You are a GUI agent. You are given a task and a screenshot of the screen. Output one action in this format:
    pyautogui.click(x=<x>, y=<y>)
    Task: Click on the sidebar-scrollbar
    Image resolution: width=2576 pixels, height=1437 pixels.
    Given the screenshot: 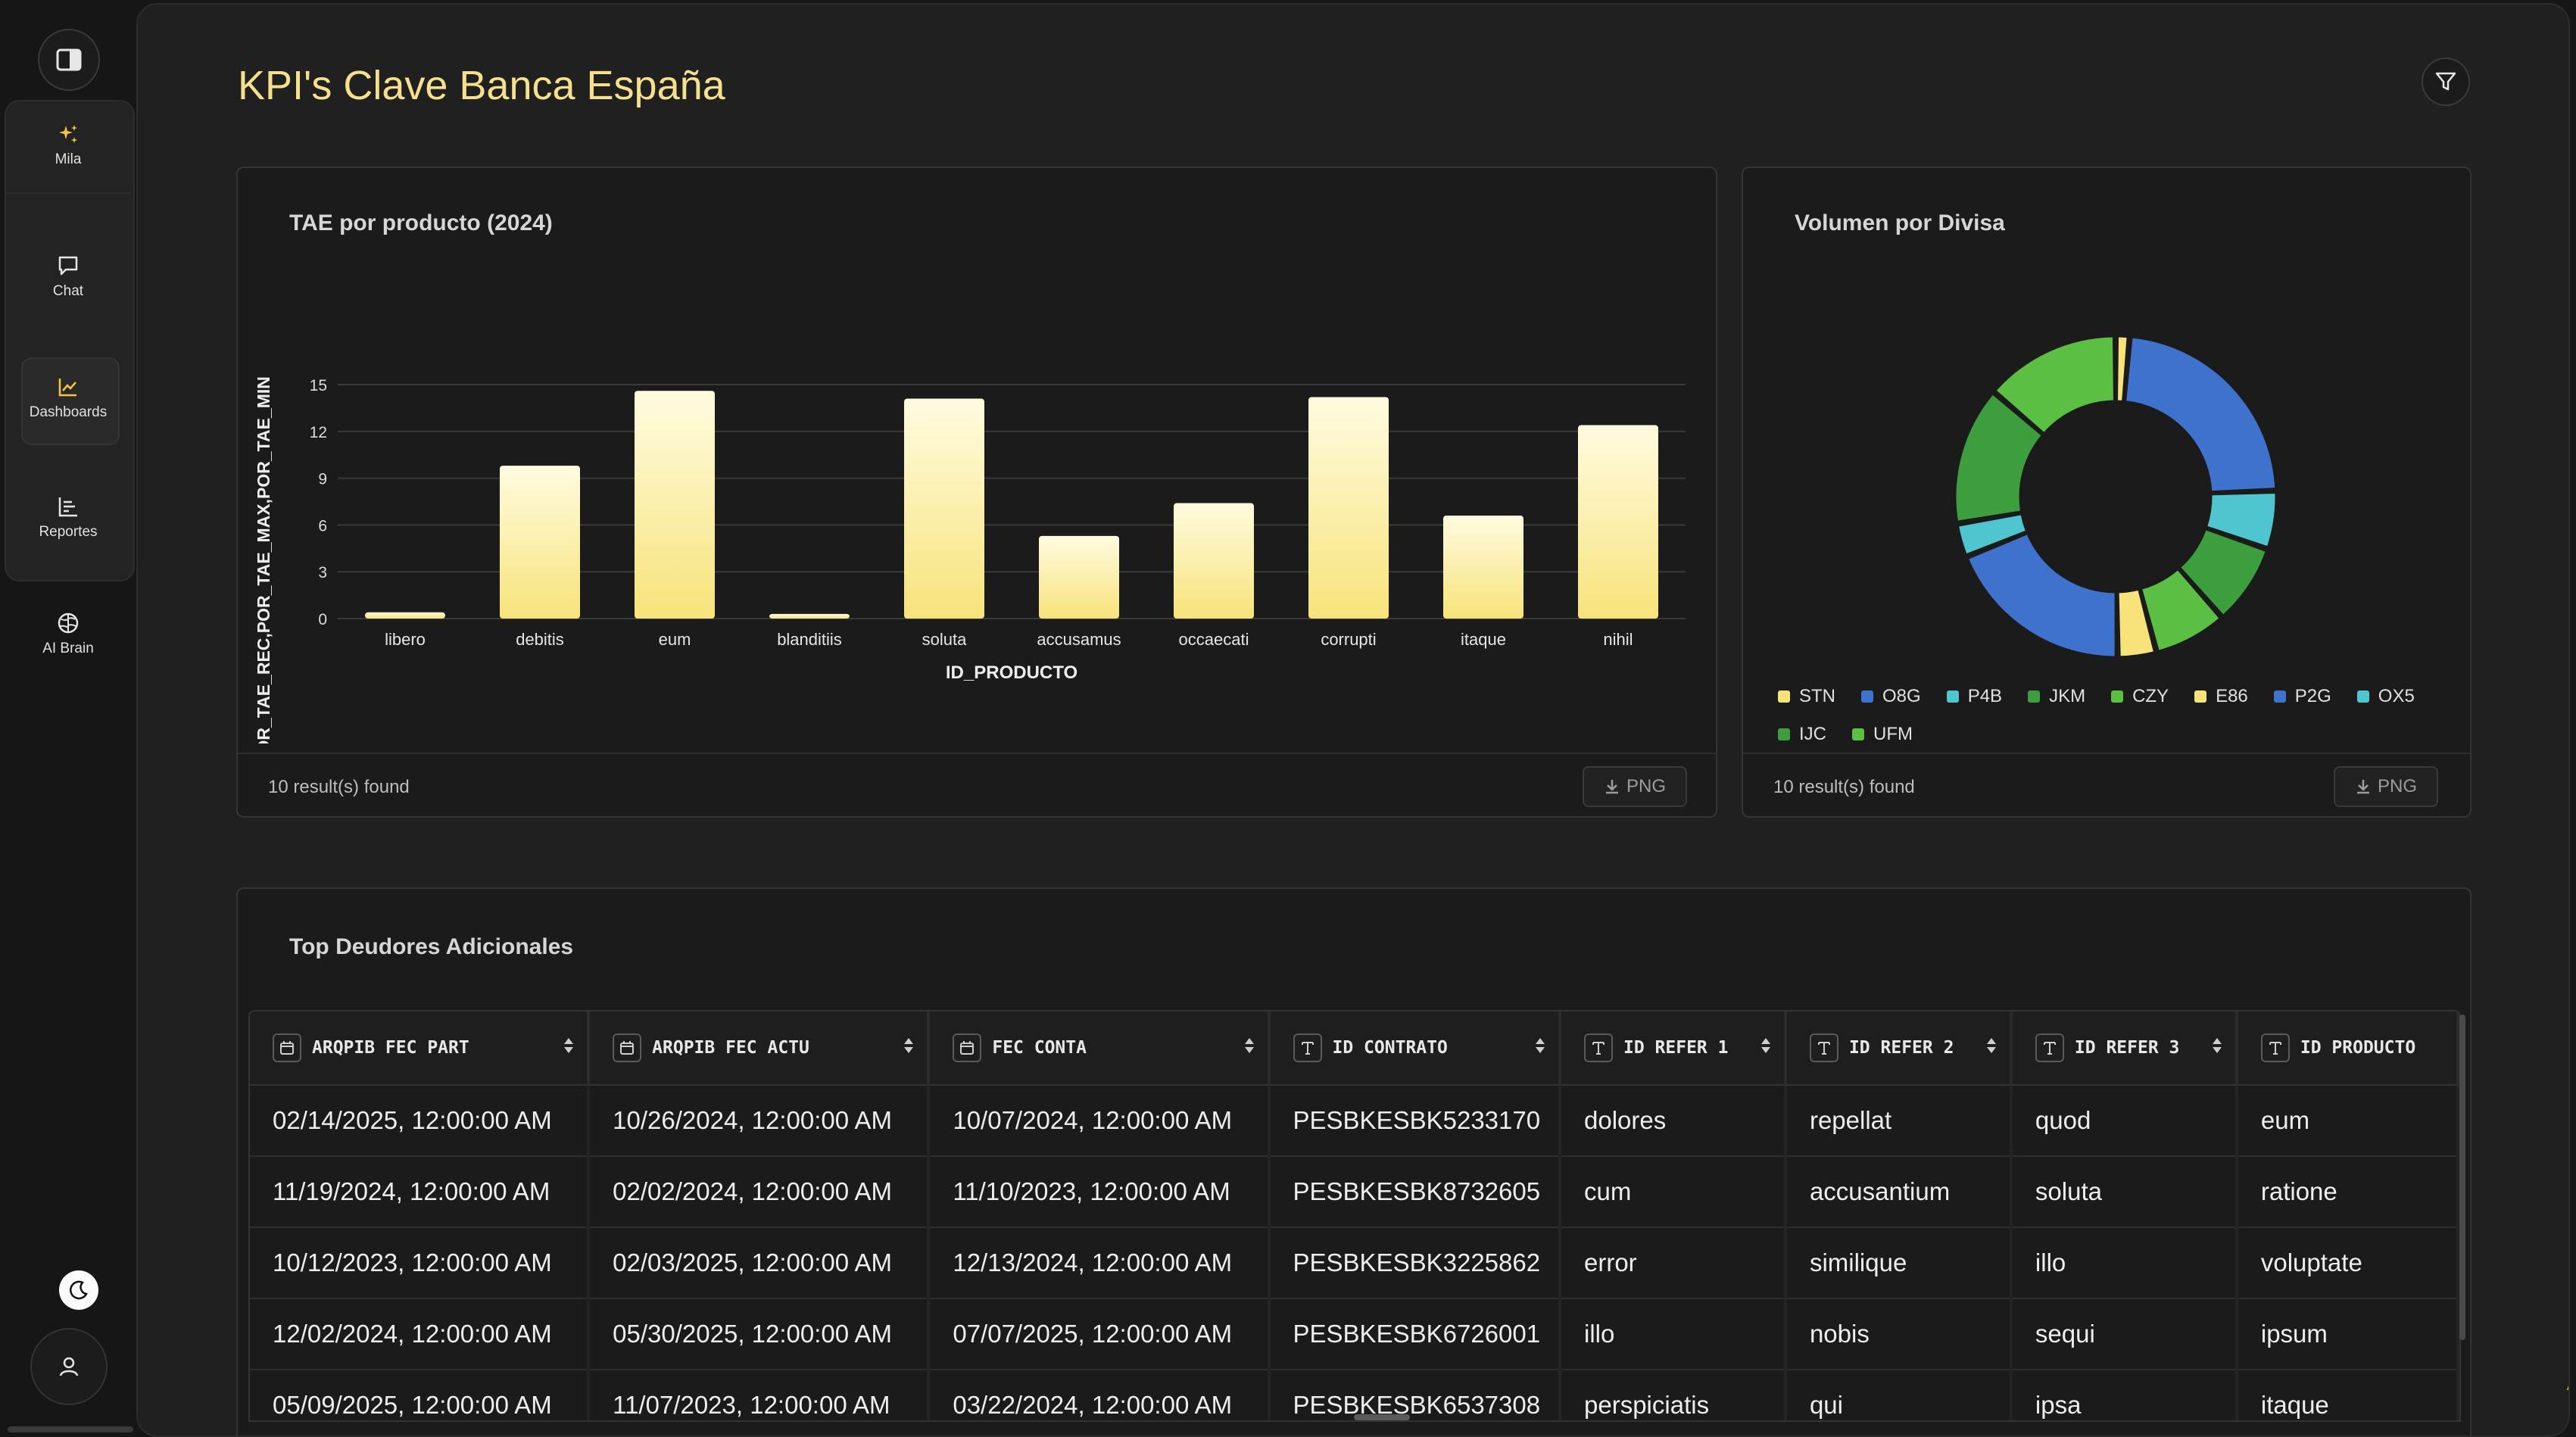 What is the action you would take?
    pyautogui.click(x=70, y=1429)
    